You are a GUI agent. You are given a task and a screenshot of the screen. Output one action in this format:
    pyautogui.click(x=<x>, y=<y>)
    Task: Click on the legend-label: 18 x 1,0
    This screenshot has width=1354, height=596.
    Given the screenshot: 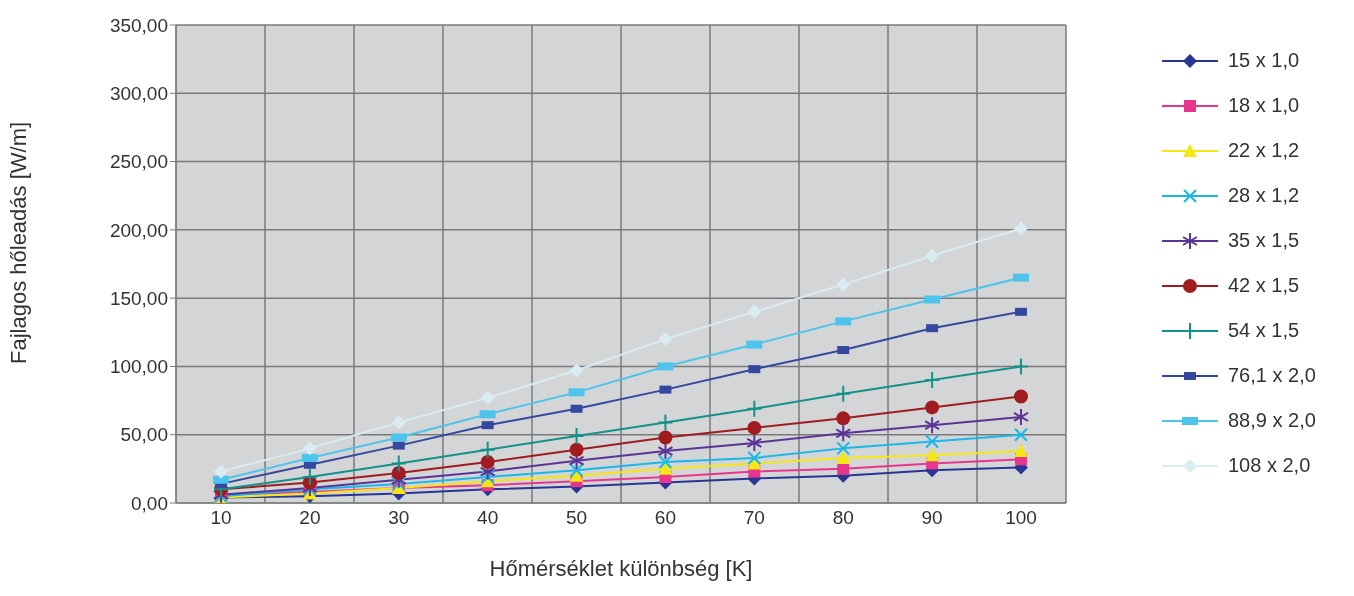 What is the action you would take?
    pyautogui.click(x=1264, y=105)
    